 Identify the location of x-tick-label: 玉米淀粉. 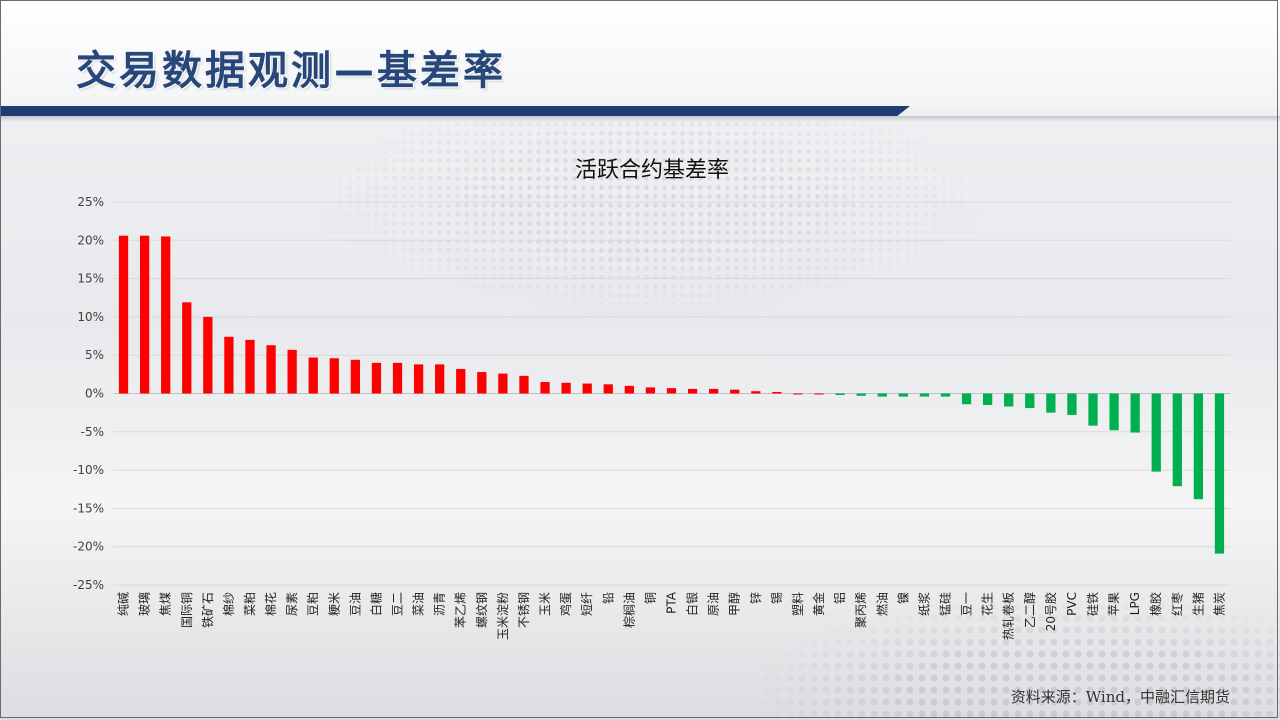
(503, 616).